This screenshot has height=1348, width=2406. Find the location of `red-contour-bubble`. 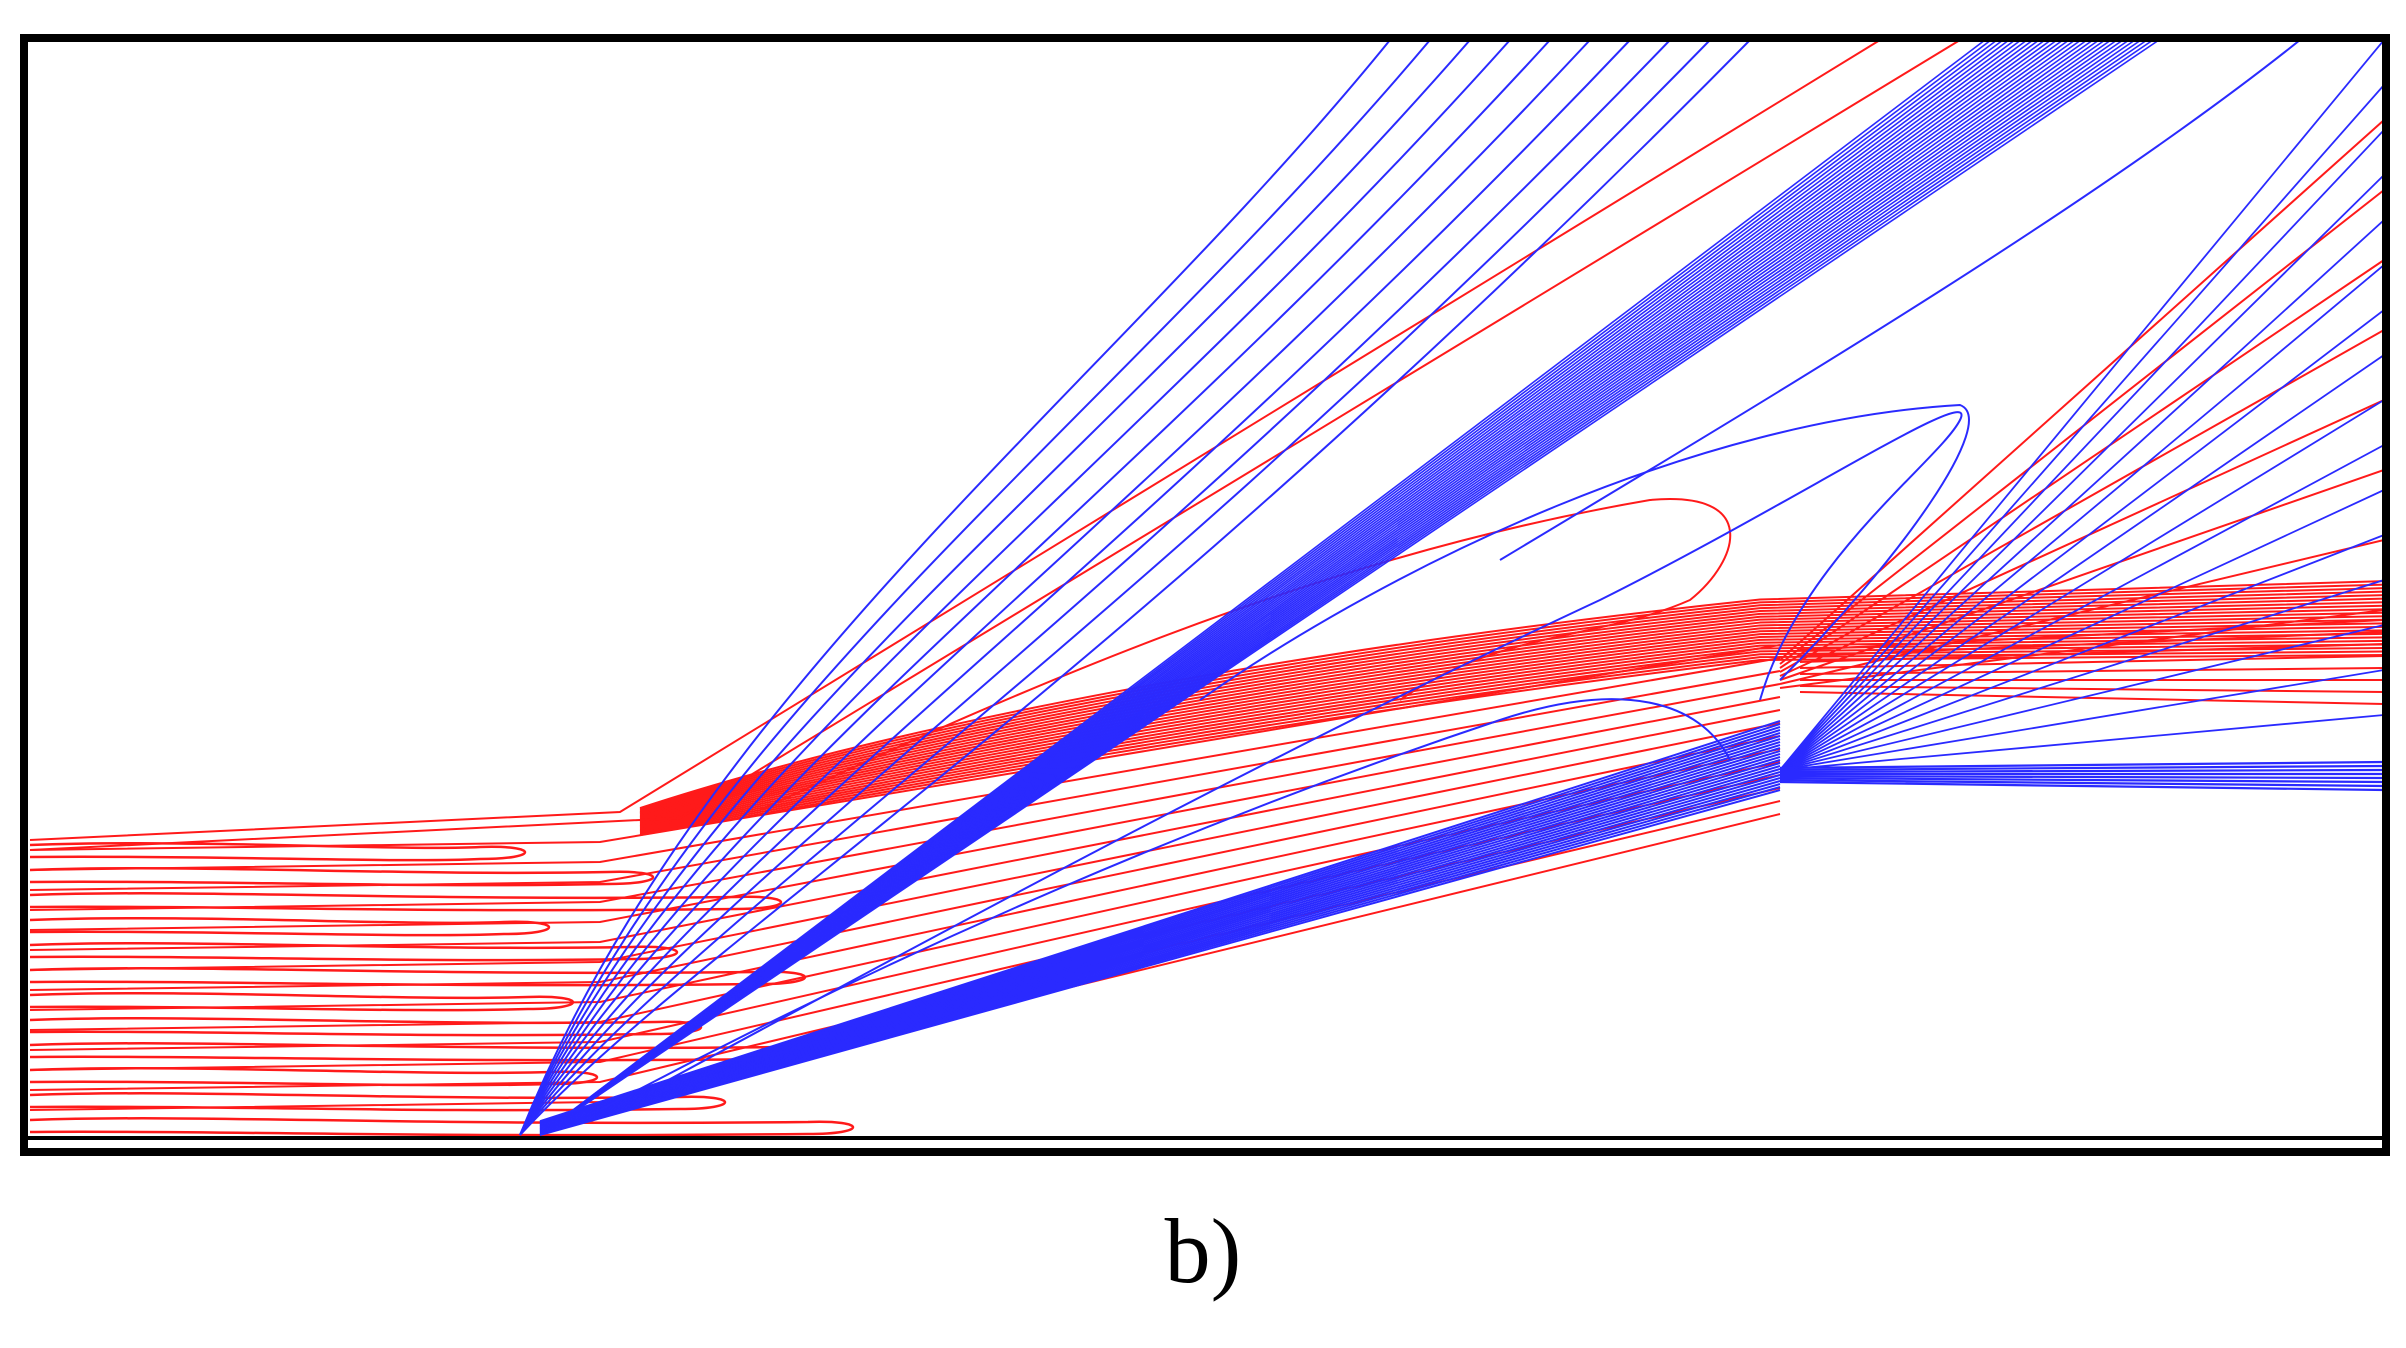

red-contour-bubble is located at coordinates (1245, 654).